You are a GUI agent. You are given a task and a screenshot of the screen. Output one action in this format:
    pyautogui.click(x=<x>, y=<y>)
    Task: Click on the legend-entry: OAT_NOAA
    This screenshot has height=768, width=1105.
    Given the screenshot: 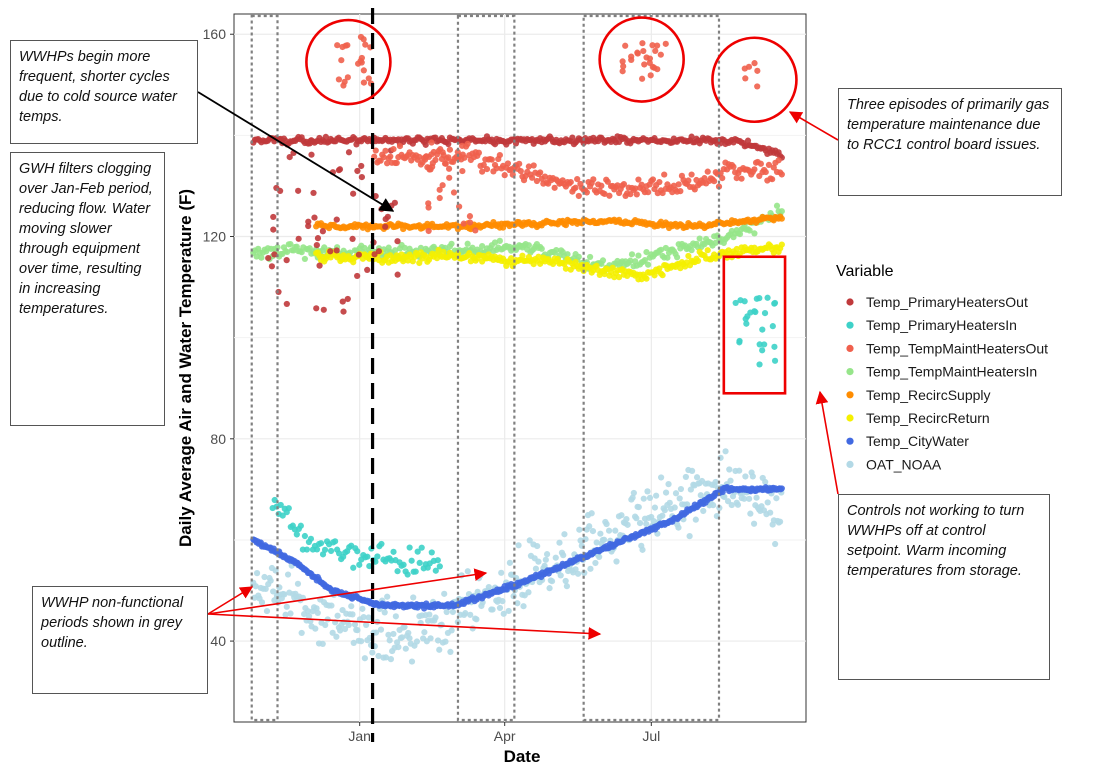 What is the action you would take?
    pyautogui.click(x=904, y=464)
    